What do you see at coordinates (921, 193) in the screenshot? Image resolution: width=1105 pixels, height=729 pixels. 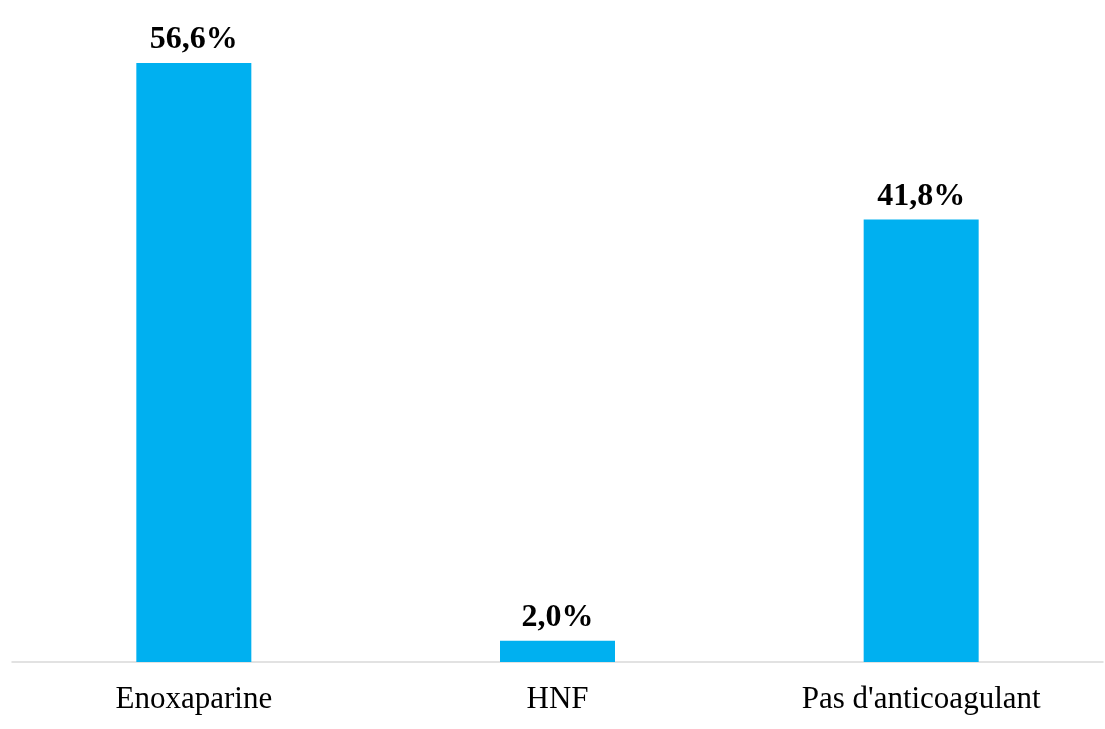 I see `data-label: 41,8%` at bounding box center [921, 193].